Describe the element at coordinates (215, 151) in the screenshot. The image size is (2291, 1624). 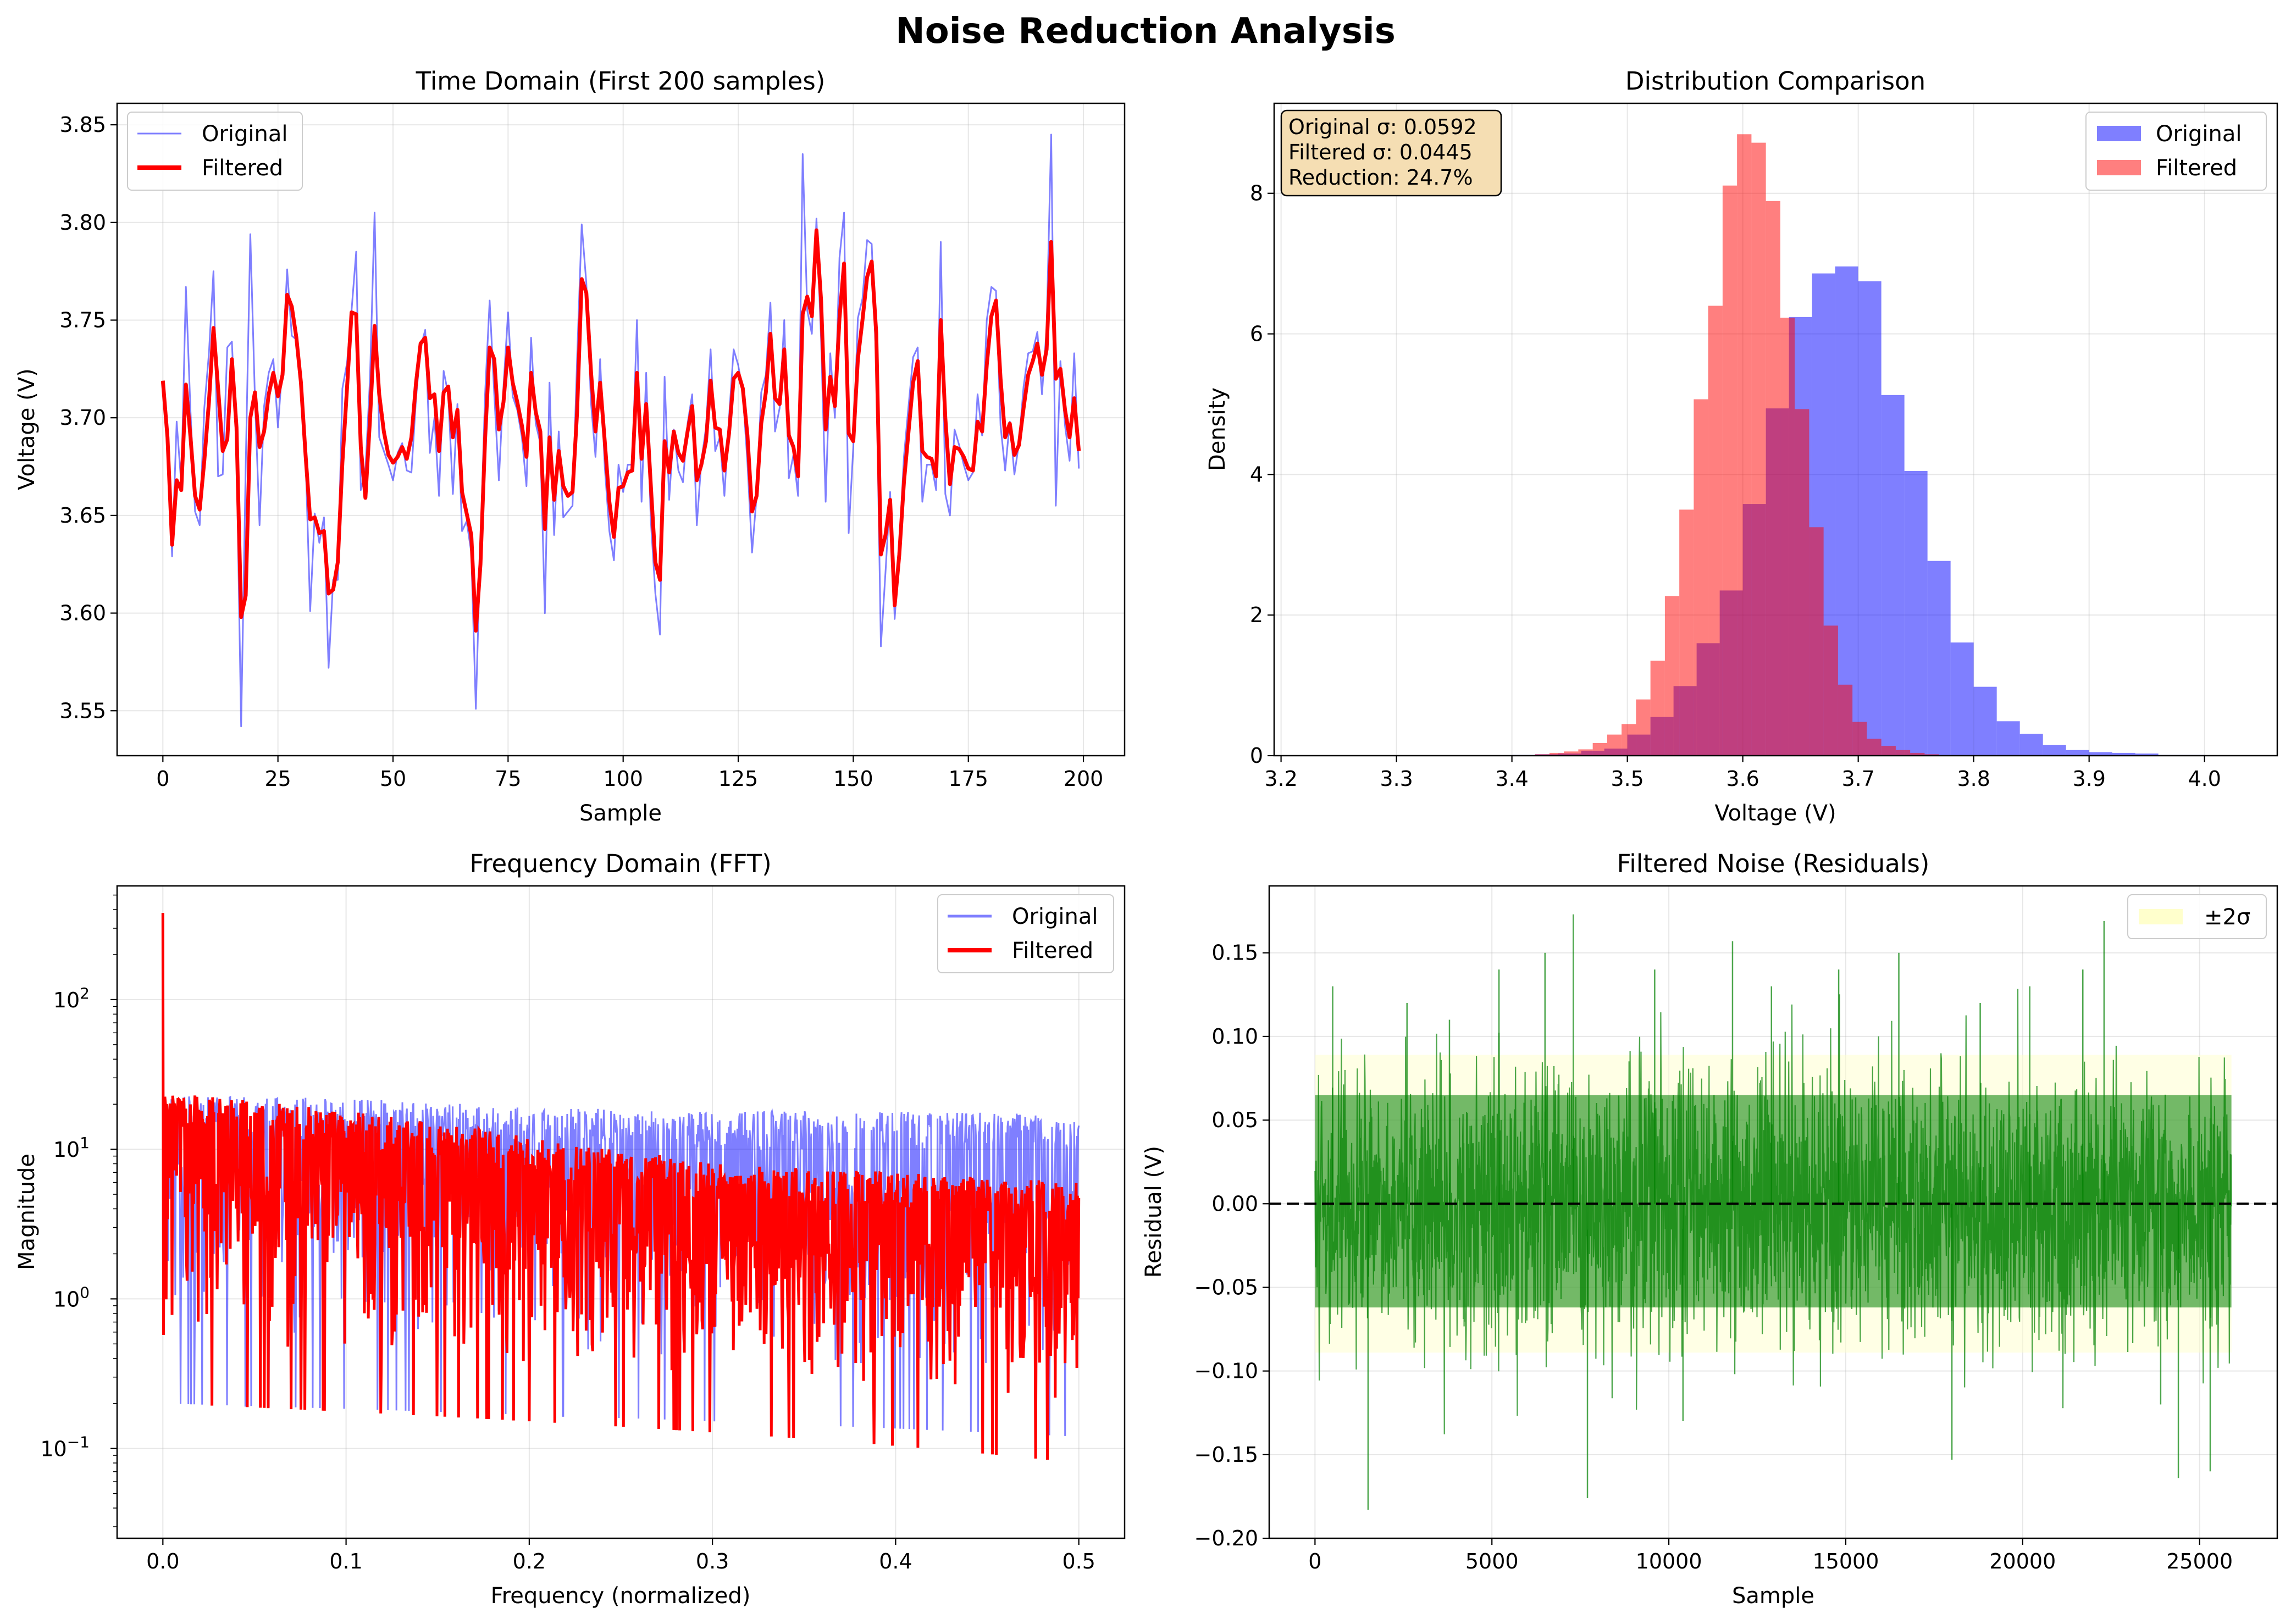
I see `time-legend-box` at that location.